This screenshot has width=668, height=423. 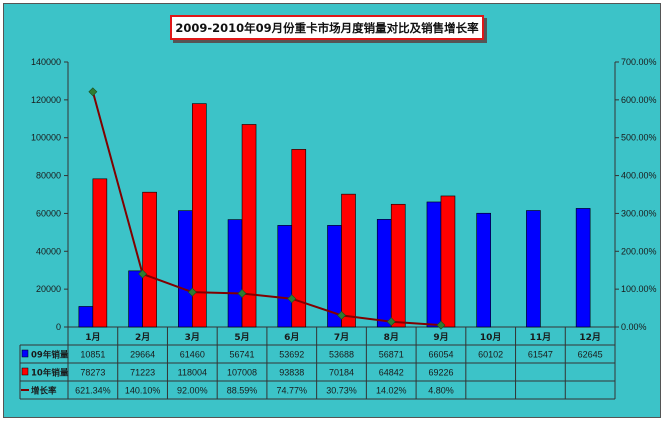 I want to click on table-cell: 621.34%, so click(x=93, y=391).